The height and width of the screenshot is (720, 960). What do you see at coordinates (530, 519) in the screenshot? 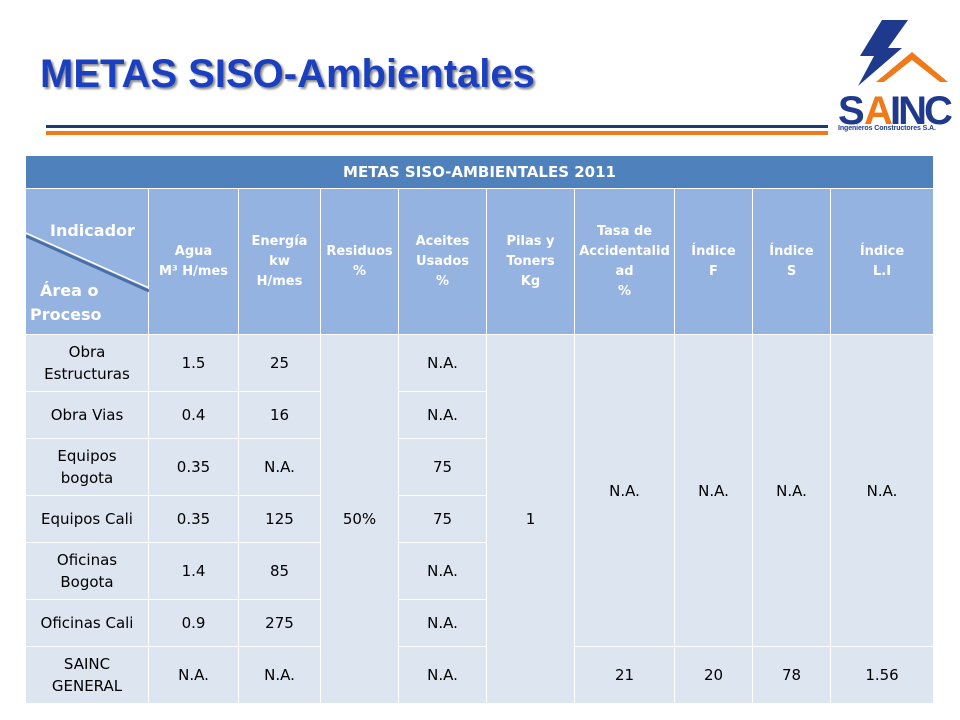
I see `cell-pilas-merged: 1` at bounding box center [530, 519].